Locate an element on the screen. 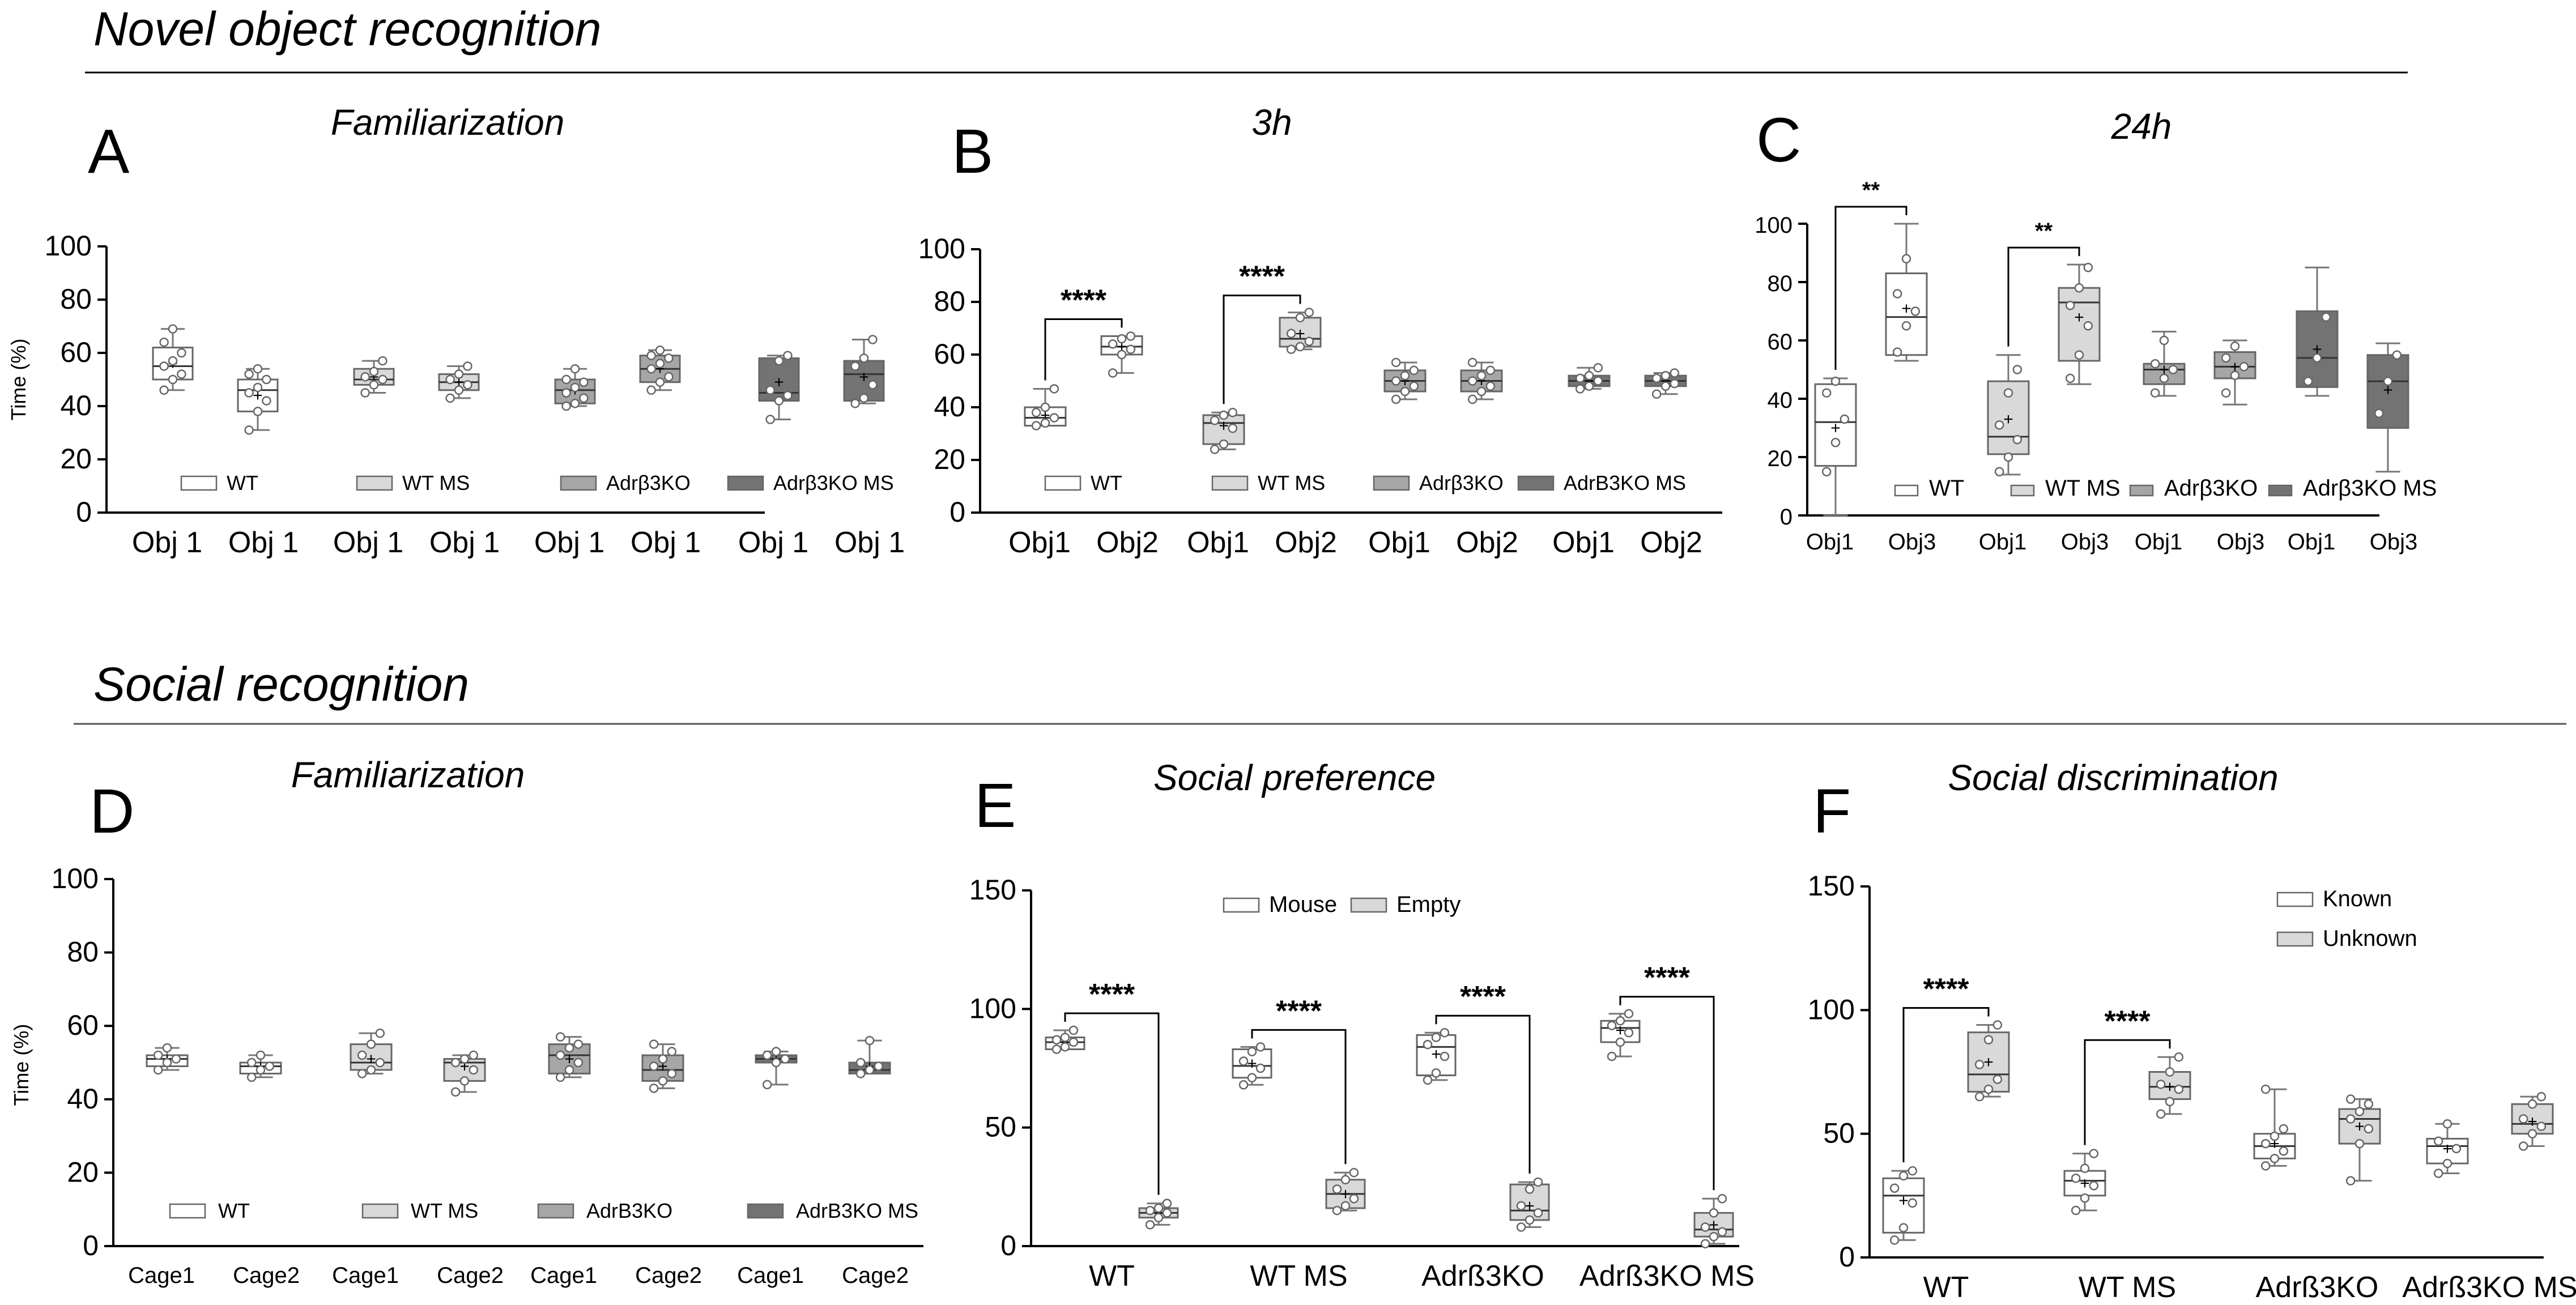 The height and width of the screenshot is (1305, 2576). panel-title: 3h is located at coordinates (1271, 122).